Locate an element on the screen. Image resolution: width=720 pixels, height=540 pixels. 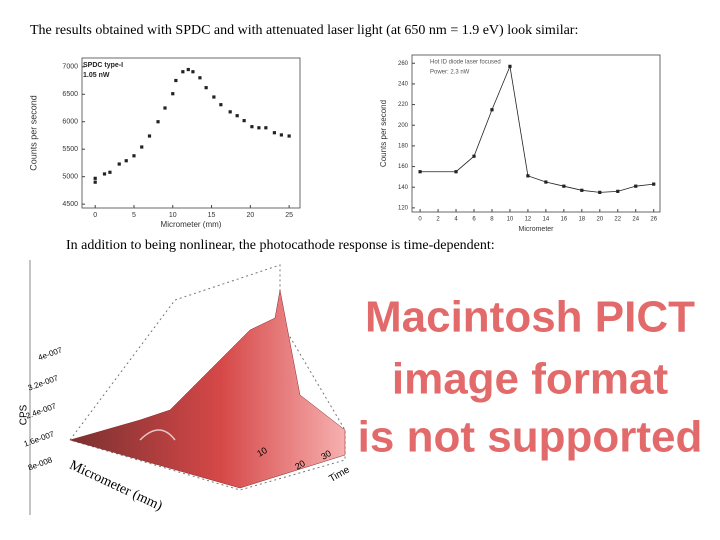
y-tick-label: 6500 is located at coordinates (70, 94).